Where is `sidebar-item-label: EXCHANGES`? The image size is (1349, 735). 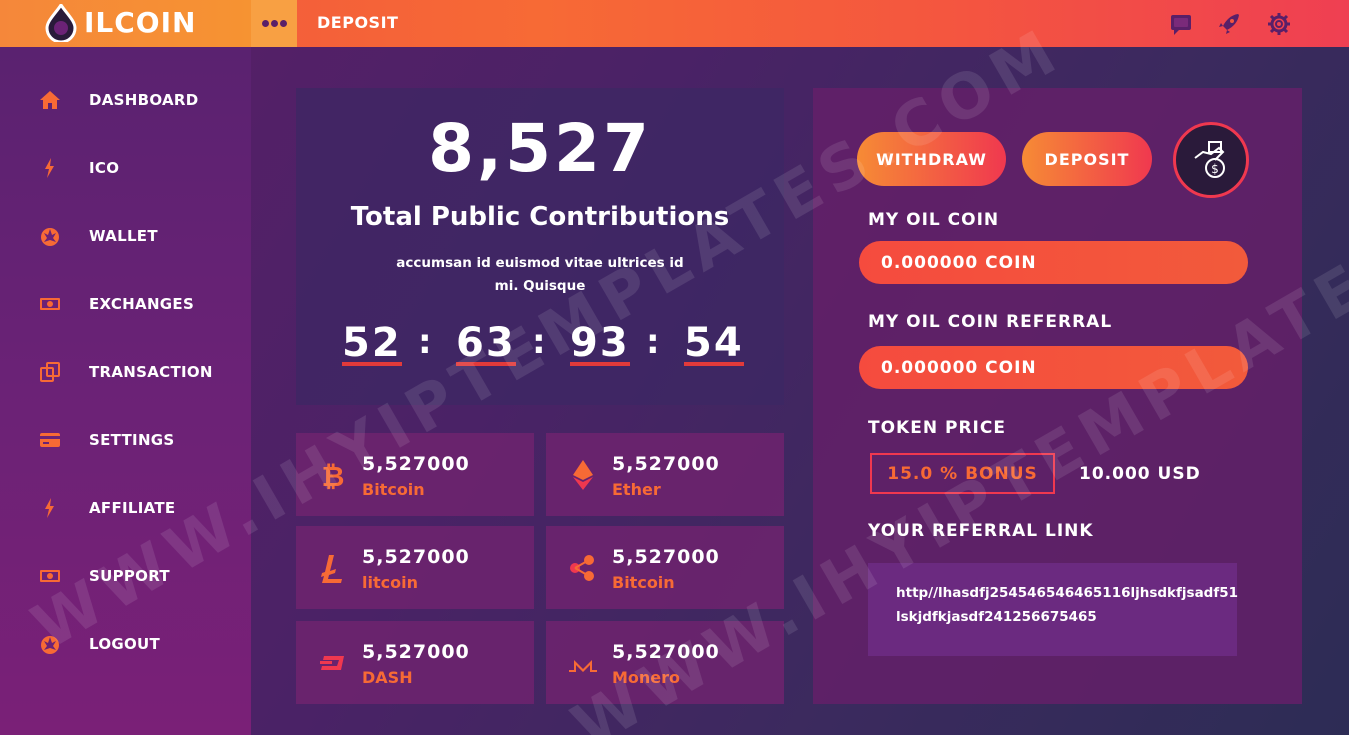
sidebar-item-label: EXCHANGES is located at coordinates (142, 304).